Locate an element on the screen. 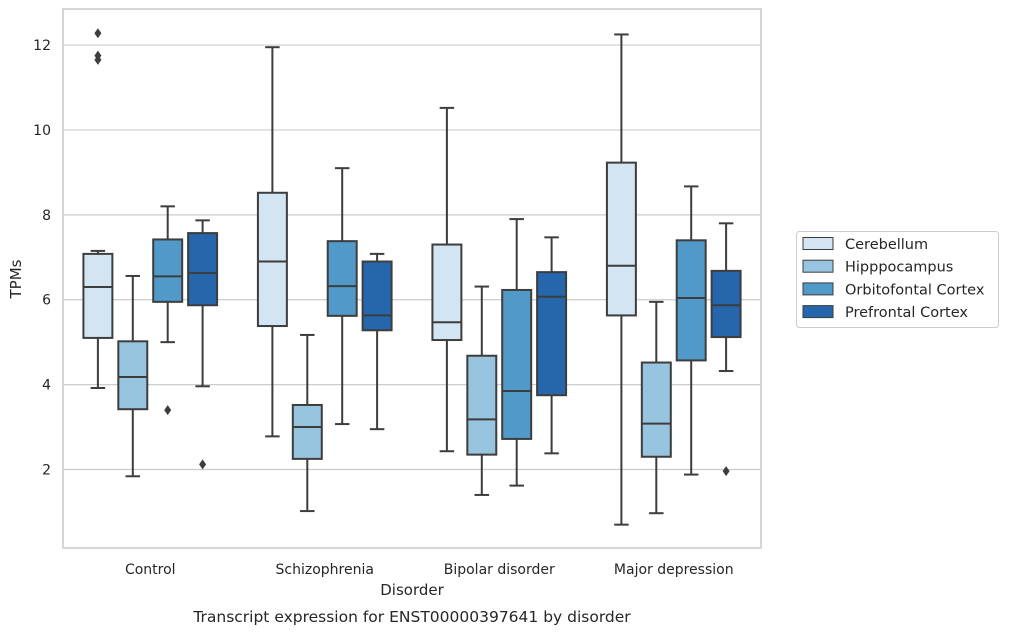 The image size is (1009, 638). legend-frame is located at coordinates (897, 279).